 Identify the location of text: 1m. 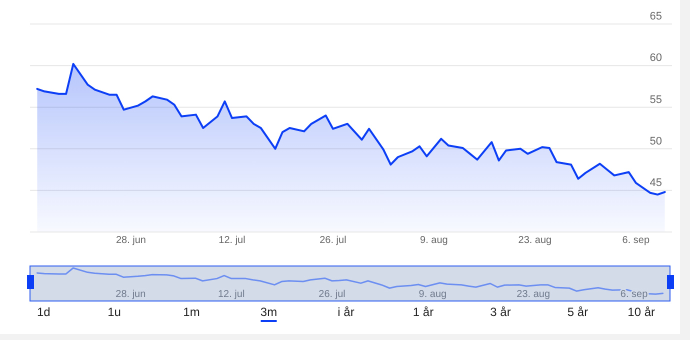
(191, 312).